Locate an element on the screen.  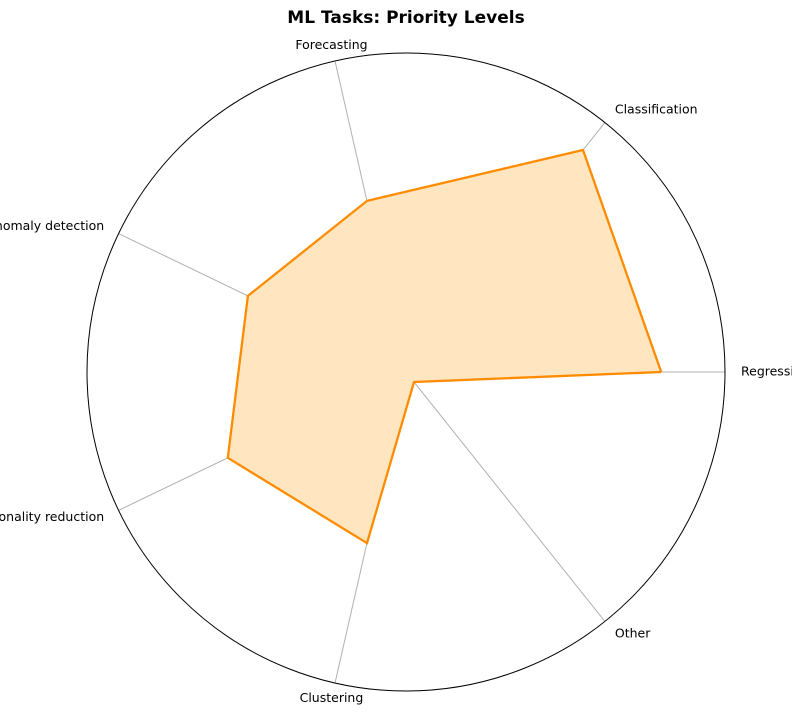
category-label-dimensionality-reduction: Dimensionality reduction is located at coordinates (52, 516).